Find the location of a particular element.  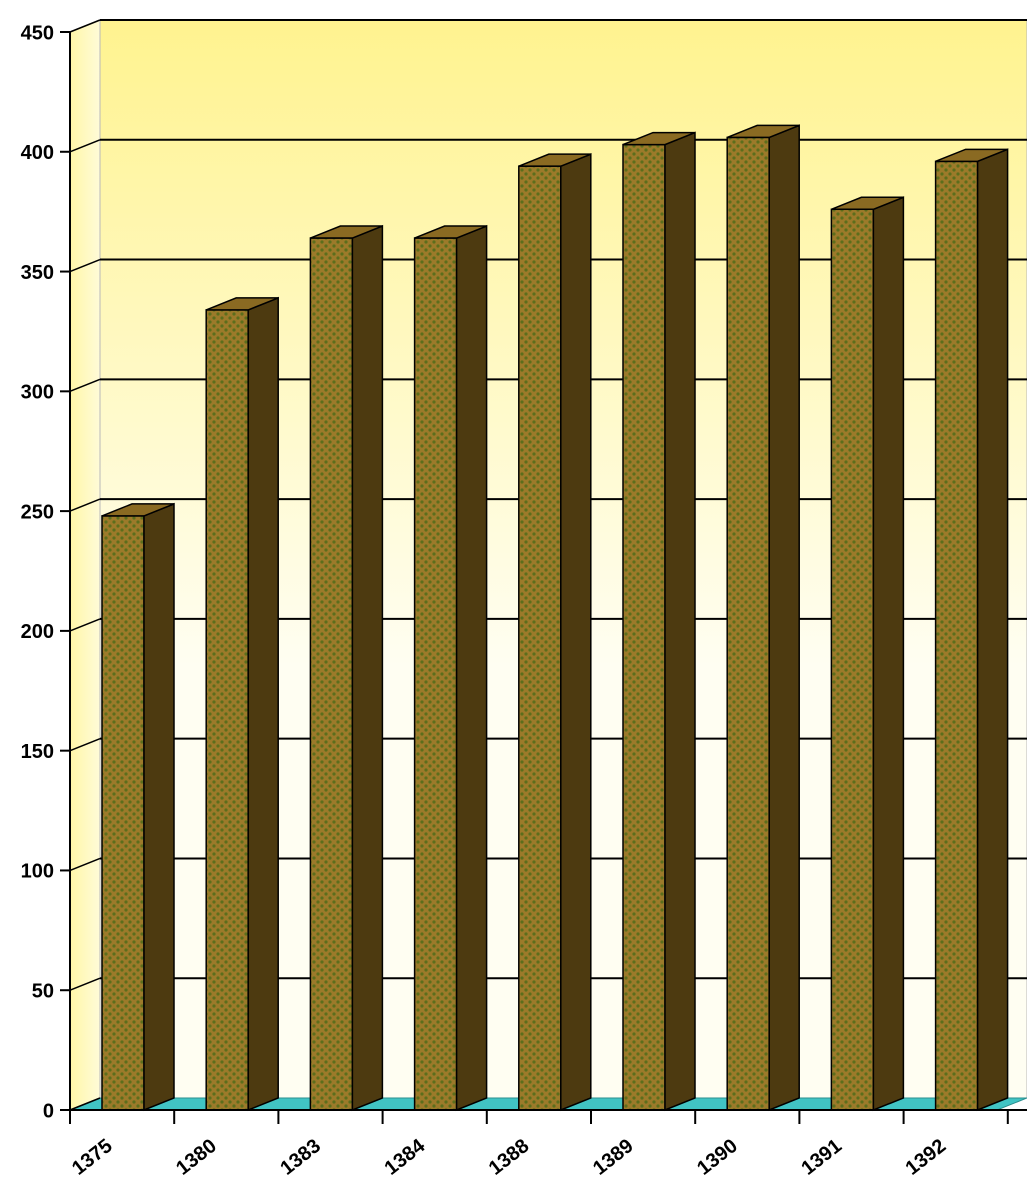

side-wall is located at coordinates (85, 565).